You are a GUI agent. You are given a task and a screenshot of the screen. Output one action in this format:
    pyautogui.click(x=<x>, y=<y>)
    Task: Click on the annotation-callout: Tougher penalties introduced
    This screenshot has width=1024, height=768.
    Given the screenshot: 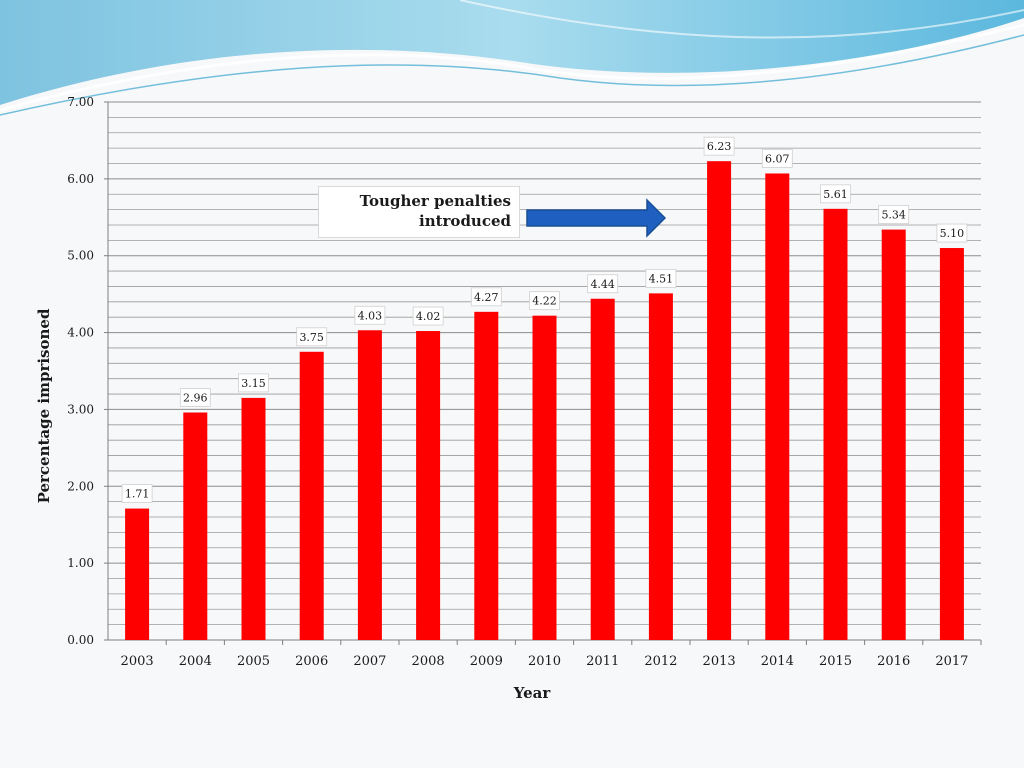 What is the action you would take?
    pyautogui.click(x=419, y=212)
    